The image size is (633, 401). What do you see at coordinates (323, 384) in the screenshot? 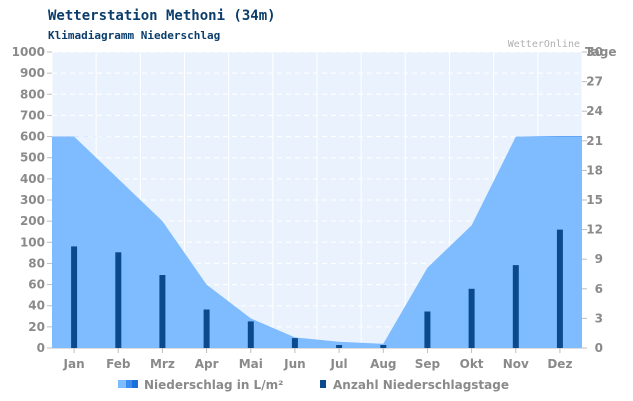
I see `legend-bar-swatch` at bounding box center [323, 384].